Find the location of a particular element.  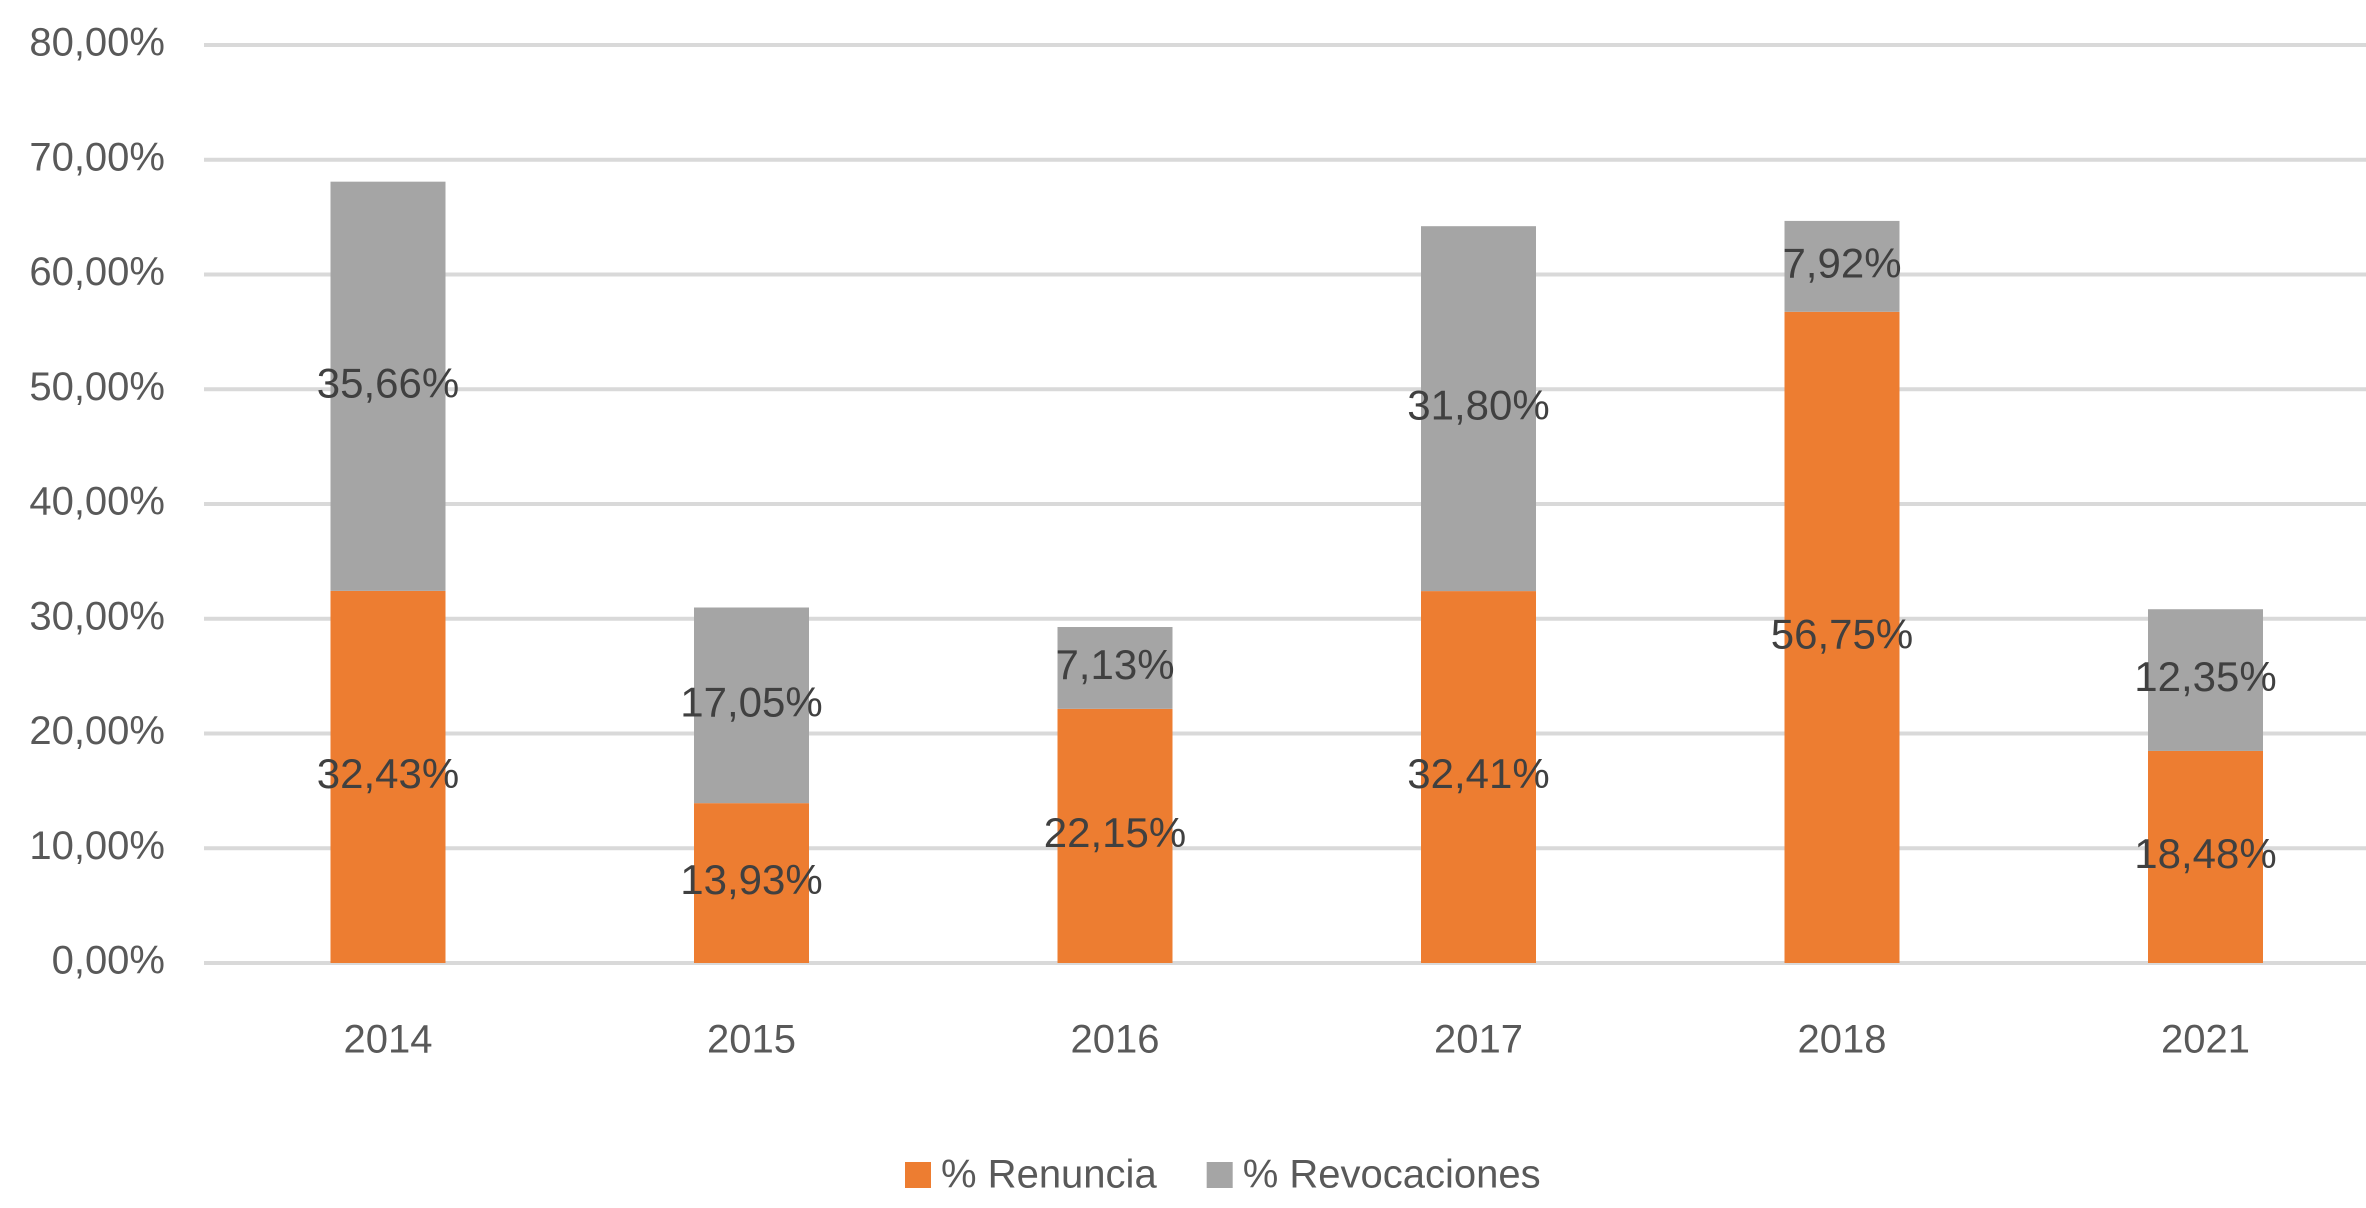

data-label: 7,13% is located at coordinates (1114, 664).